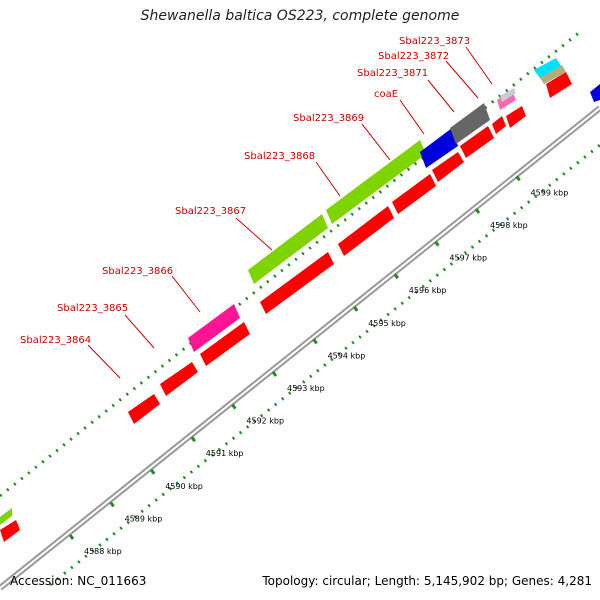 The width and height of the screenshot is (600, 600). What do you see at coordinates (413, 56) in the screenshot?
I see `label-sbal223-3872: Sbal223_3872` at bounding box center [413, 56].